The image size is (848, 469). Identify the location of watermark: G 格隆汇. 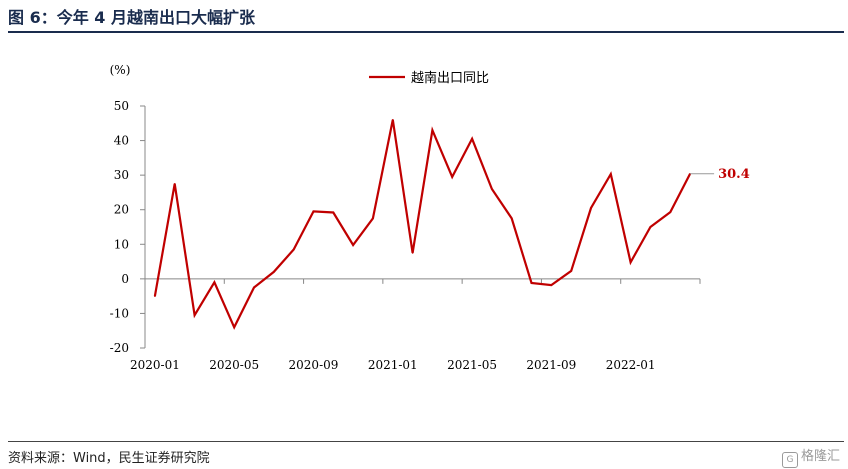
(810, 456).